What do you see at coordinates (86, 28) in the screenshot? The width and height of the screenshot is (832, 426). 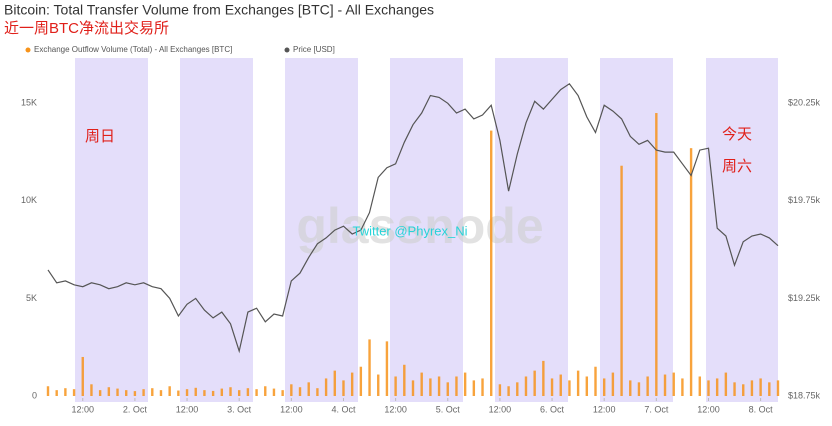 I see `chart-subtitle: 近一周BTC净流出交易所` at bounding box center [86, 28].